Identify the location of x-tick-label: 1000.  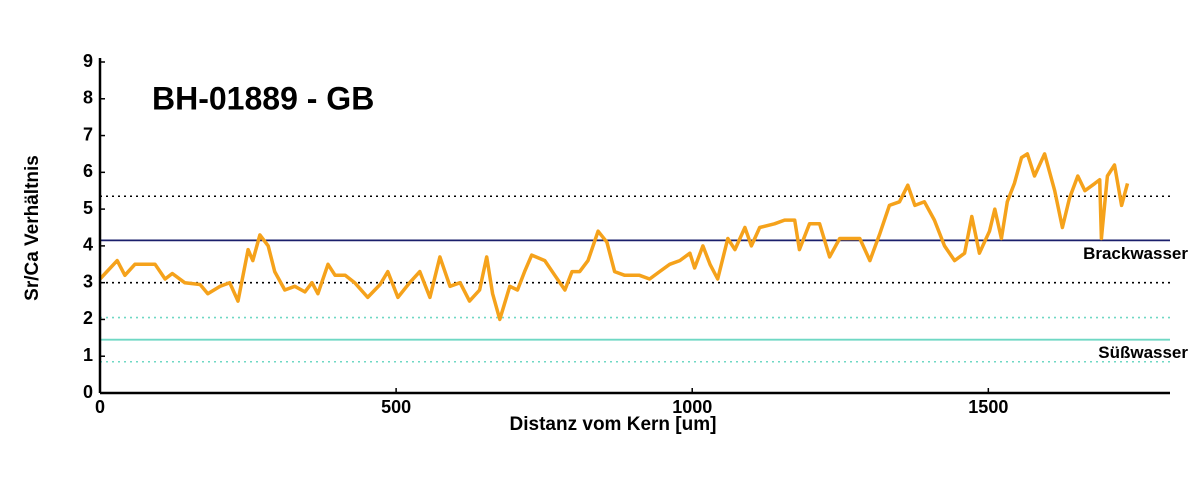
(692, 407).